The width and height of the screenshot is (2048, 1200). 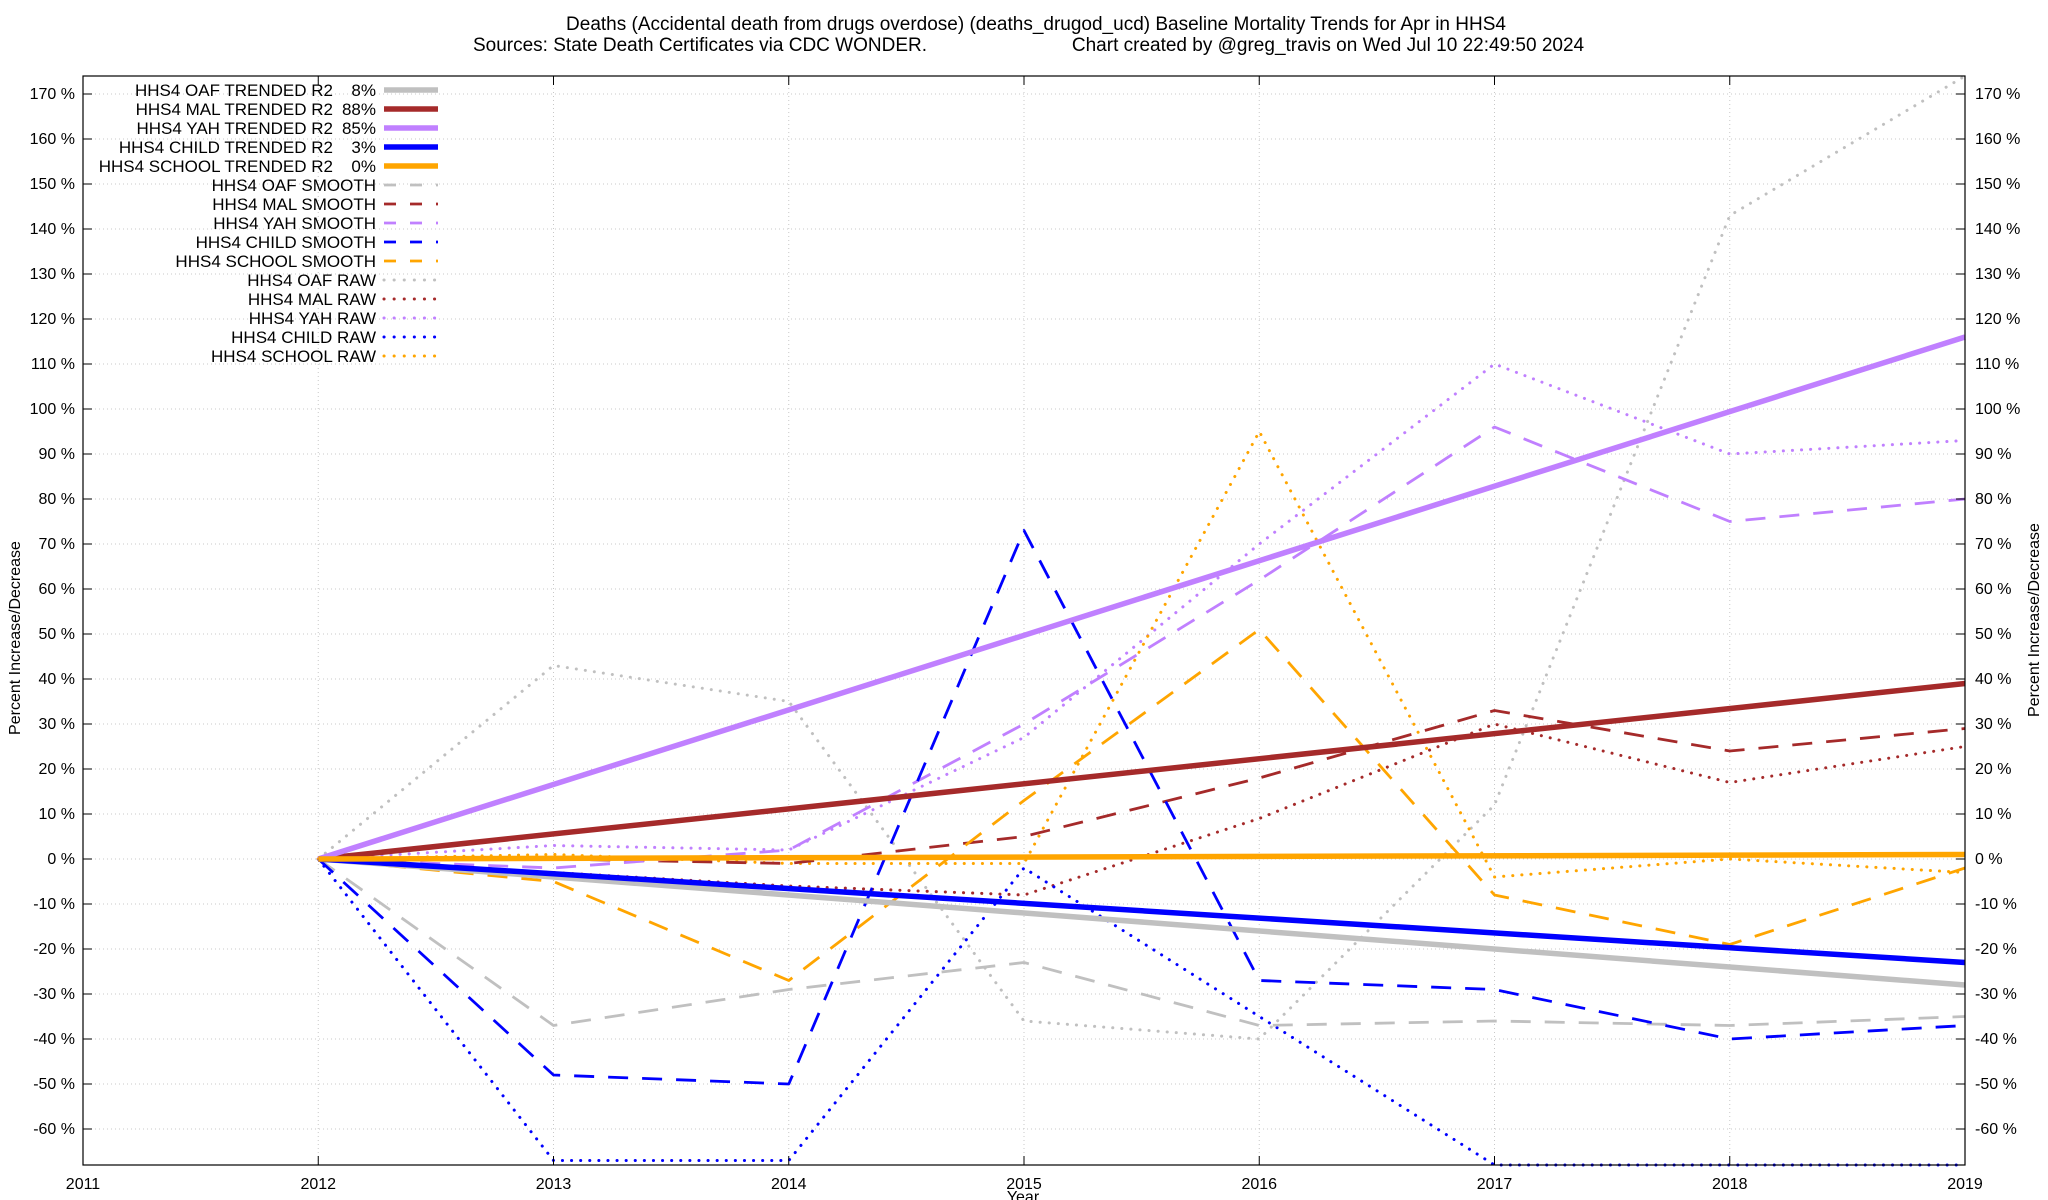 What do you see at coordinates (1997, 139) in the screenshot?
I see `y-tick-label-right: 160 %` at bounding box center [1997, 139].